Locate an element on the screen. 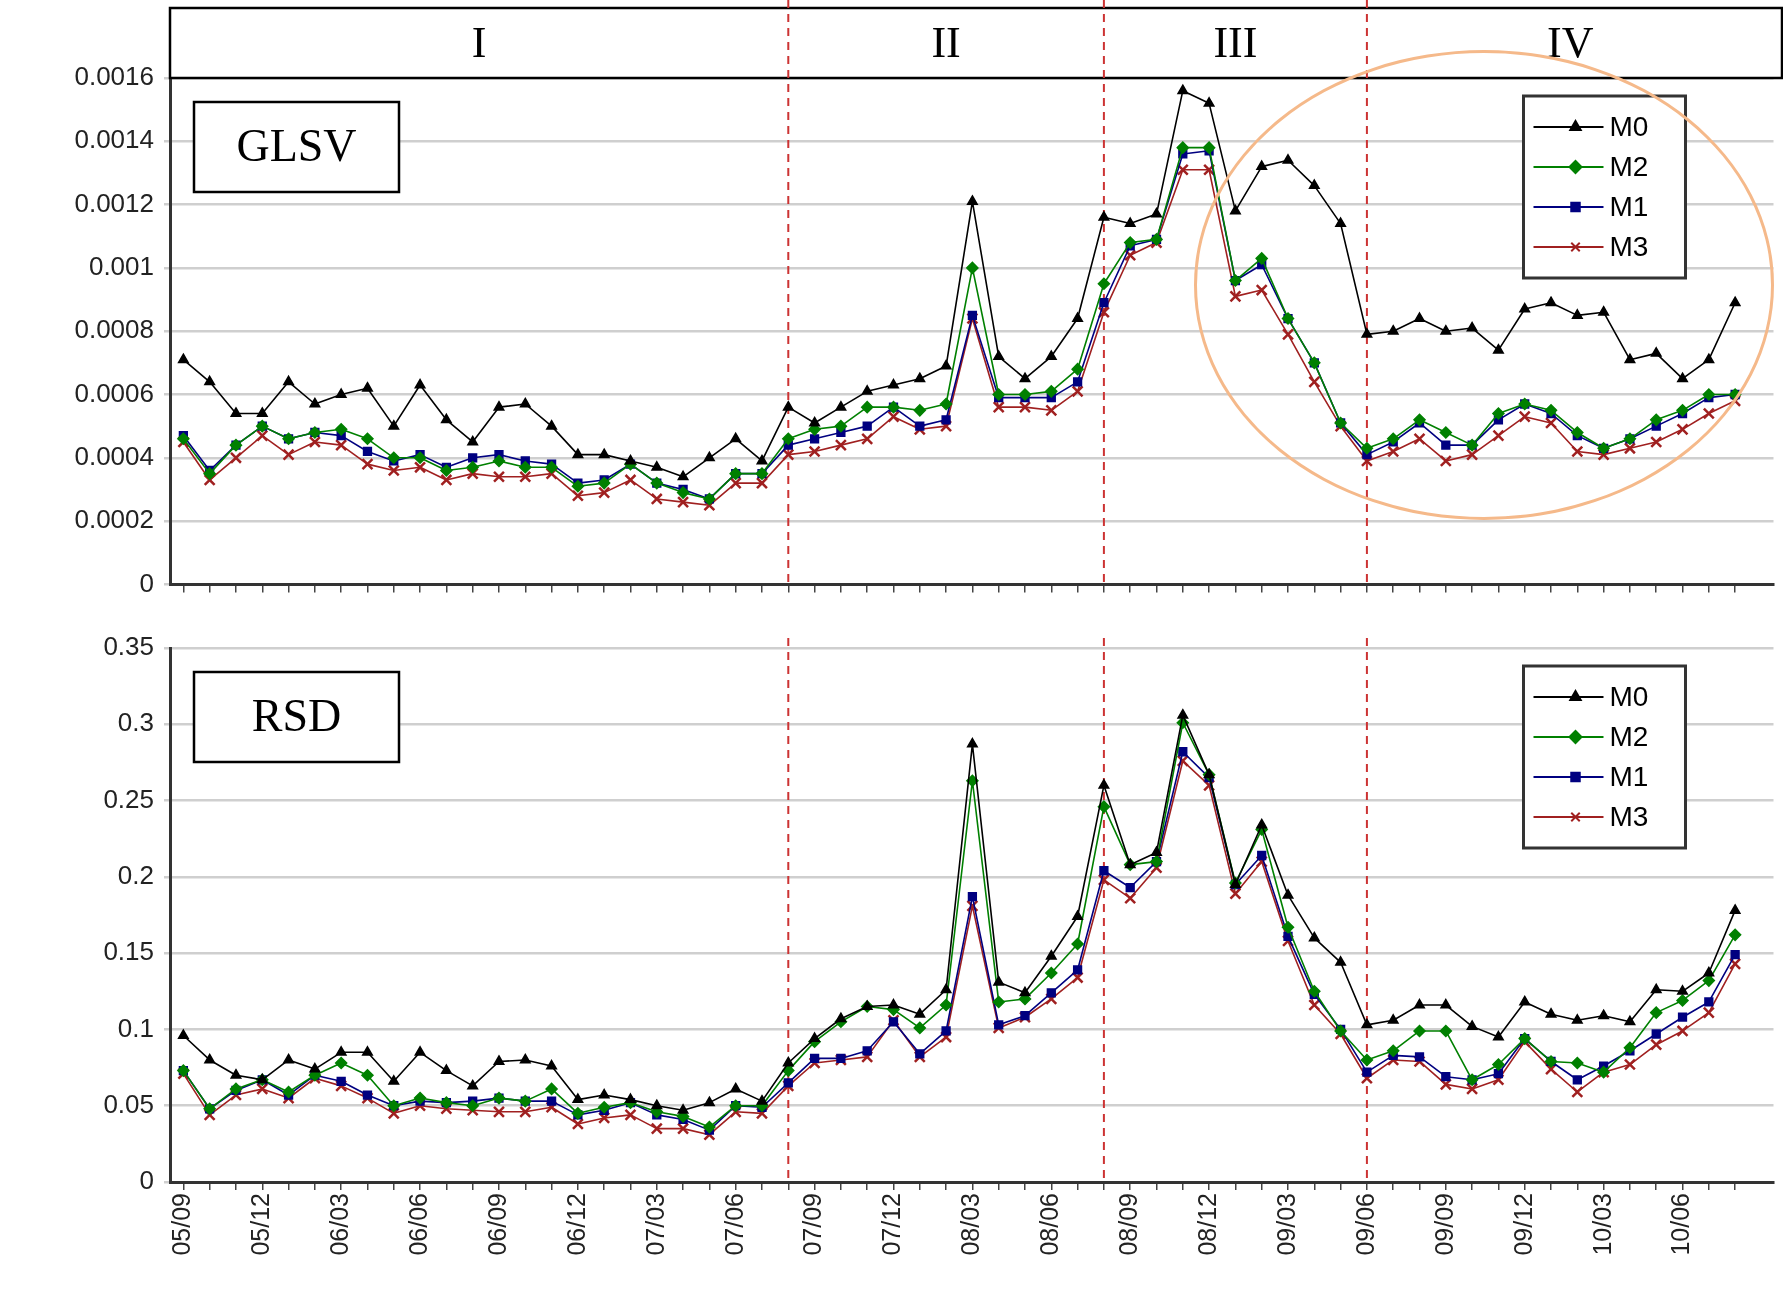  x-tick-label: 09/03 is located at coordinates (1285, 1224).